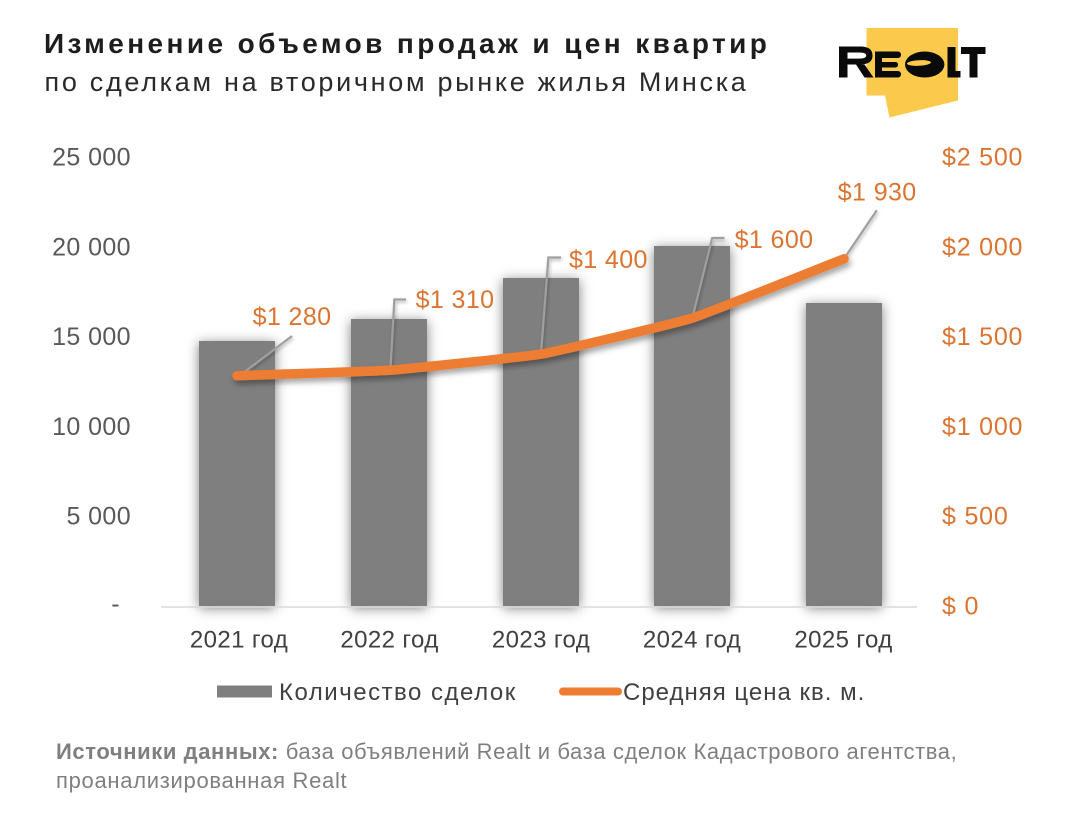 The image size is (1080, 825). What do you see at coordinates (91, 158) in the screenshot?
I see `svg-text: 25 000` at bounding box center [91, 158].